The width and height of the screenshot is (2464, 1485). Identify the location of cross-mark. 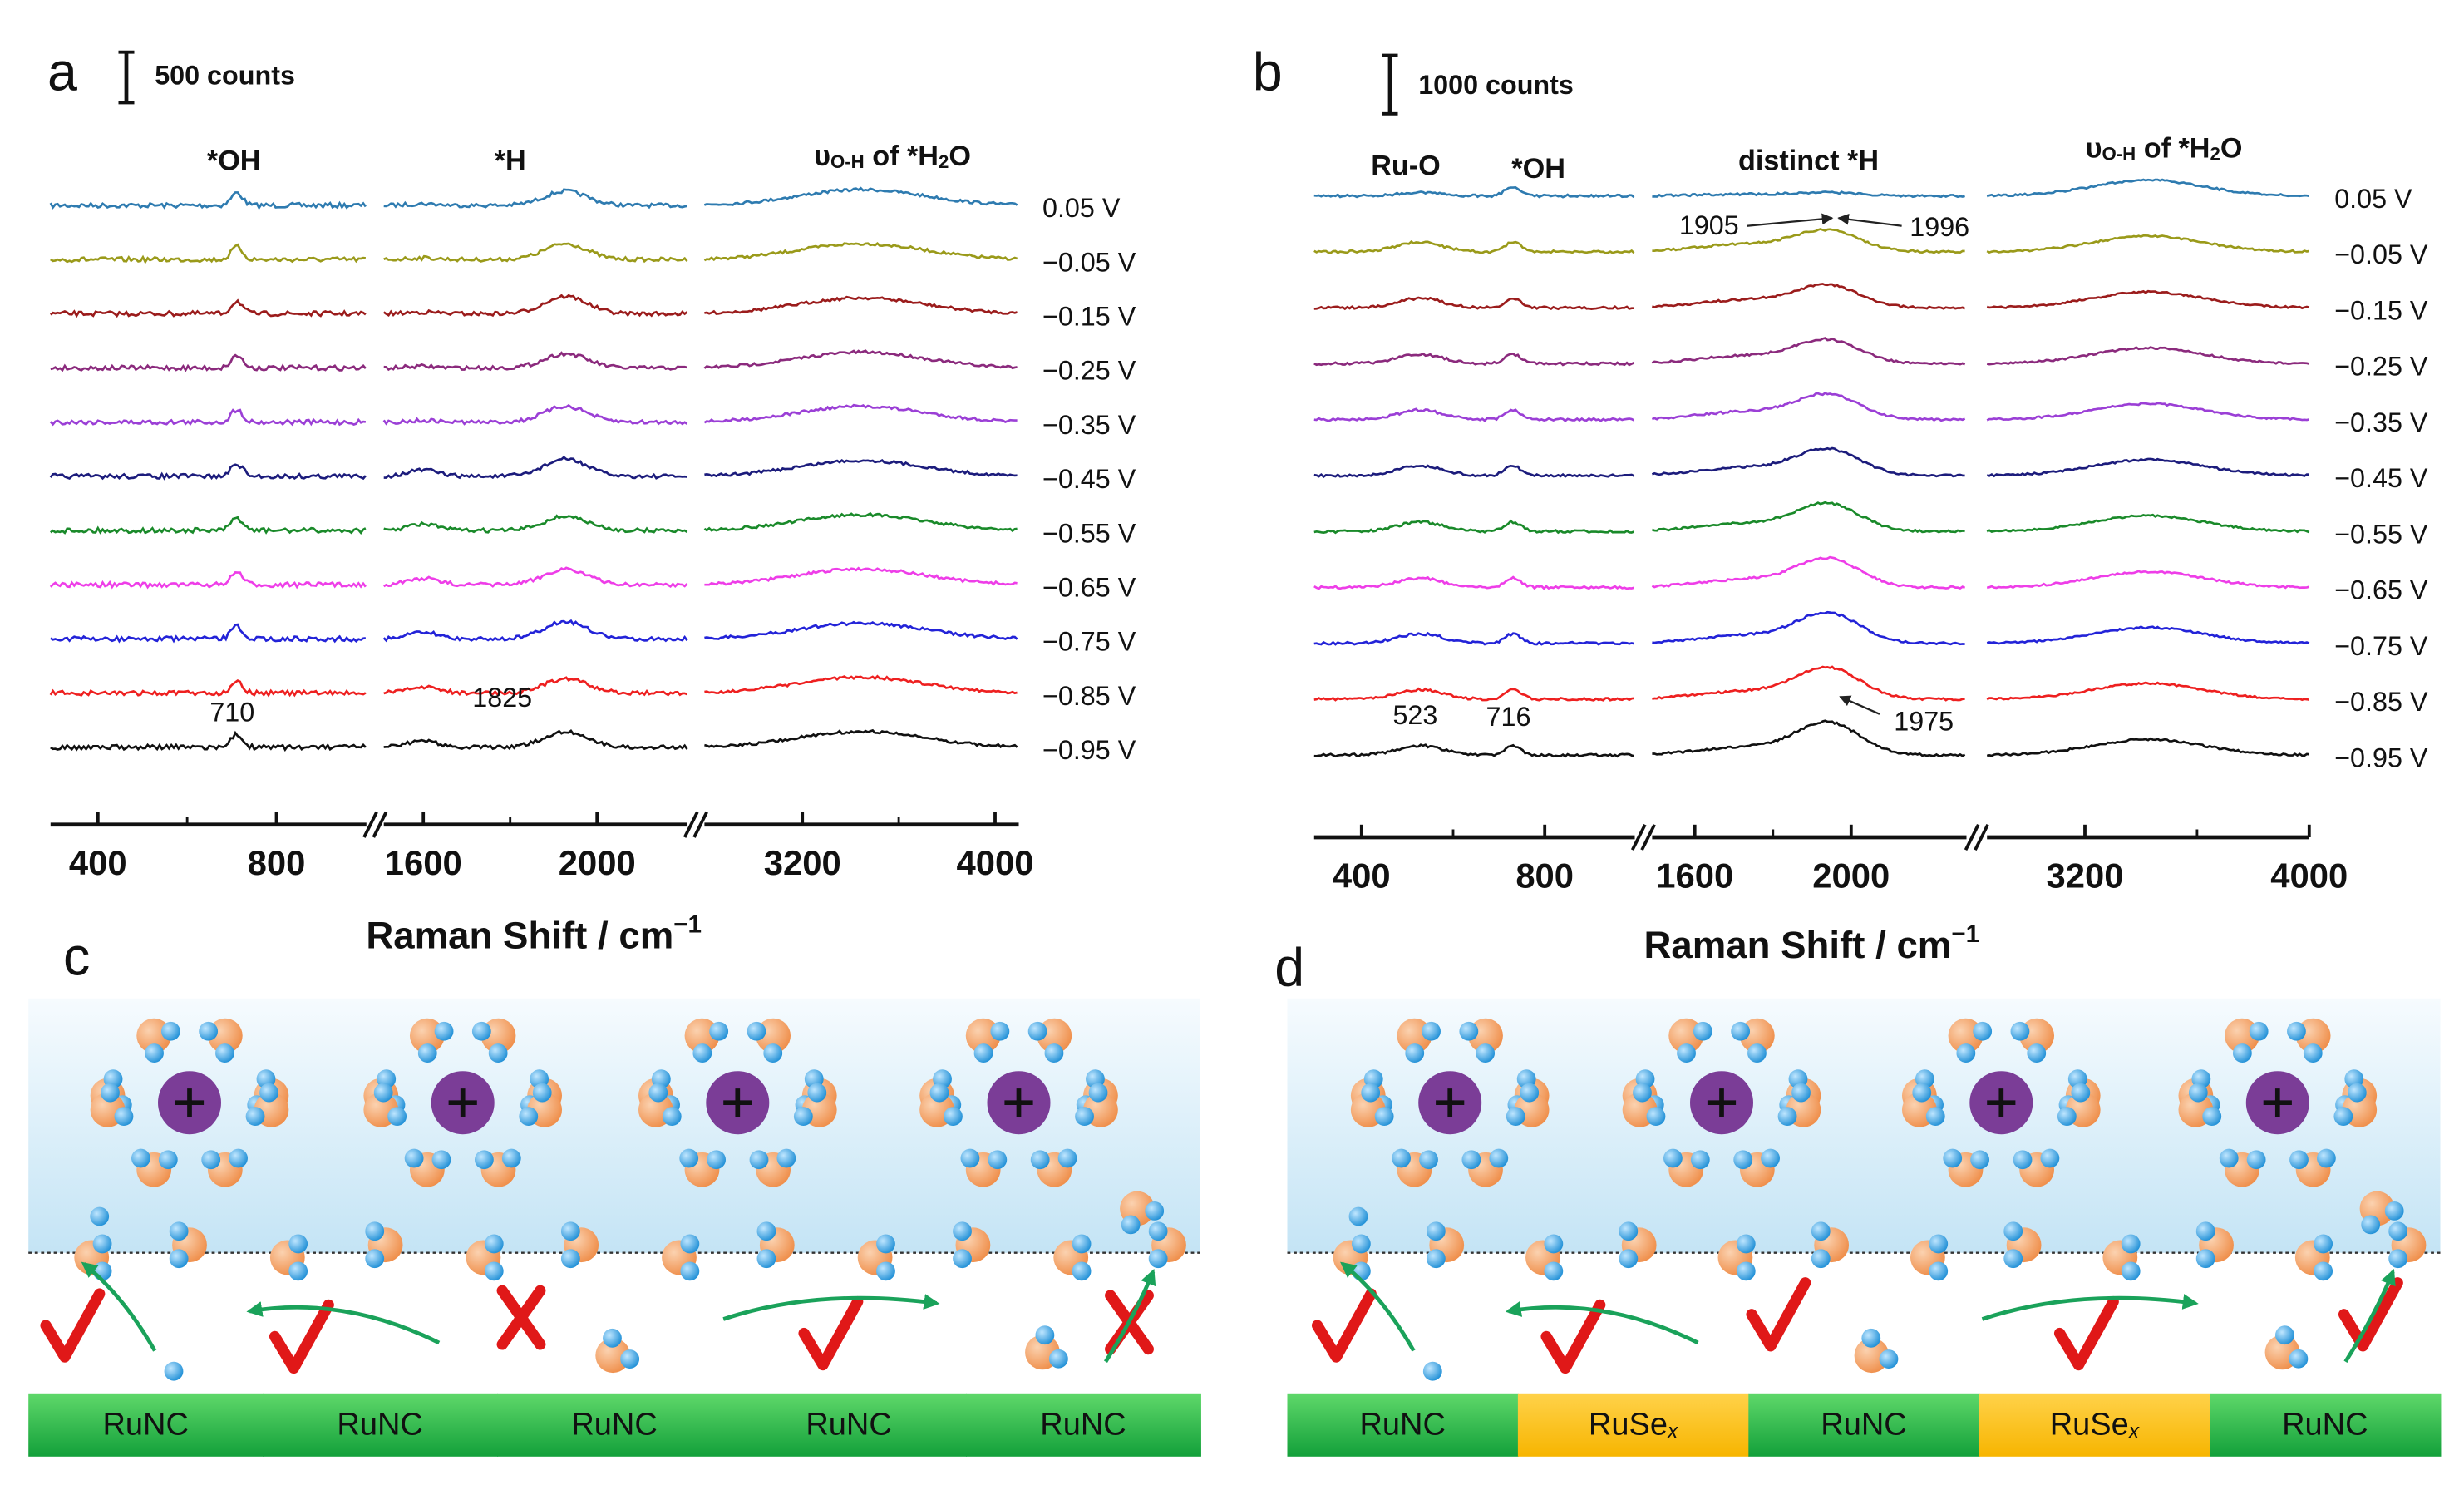
(521, 1317).